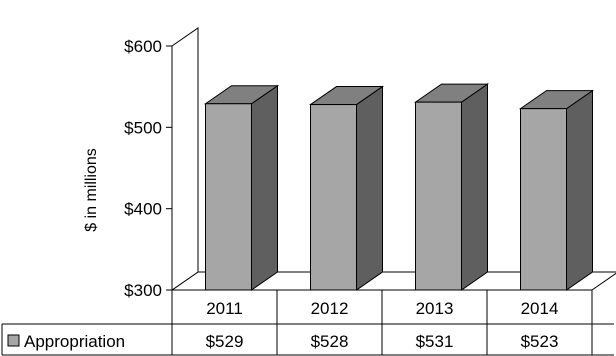  I want to click on y-tick-label: $400, so click(143, 209).